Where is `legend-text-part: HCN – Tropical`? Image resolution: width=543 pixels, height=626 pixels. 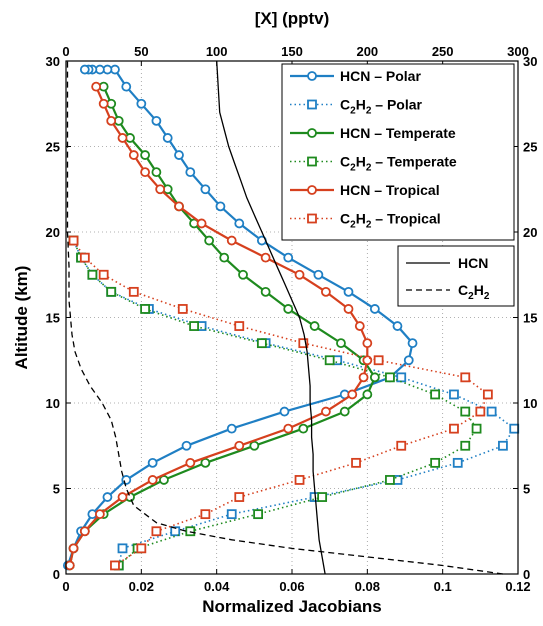 legend-text-part: HCN – Tropical is located at coordinates (390, 190).